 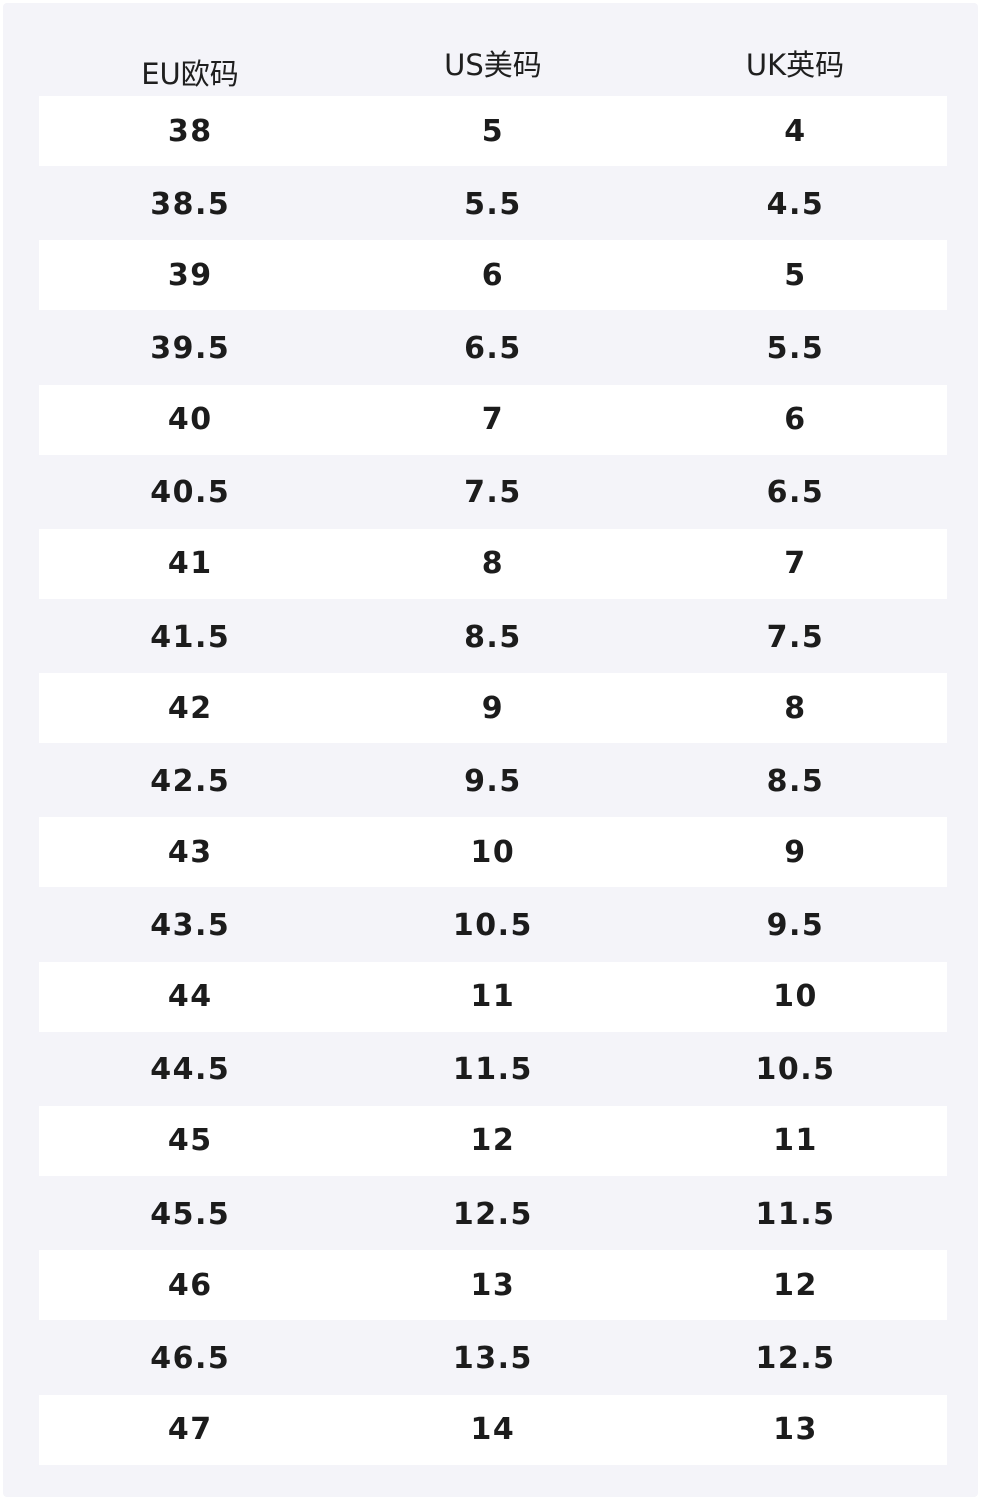 I want to click on cell-eu: 38.5, so click(x=190, y=204).